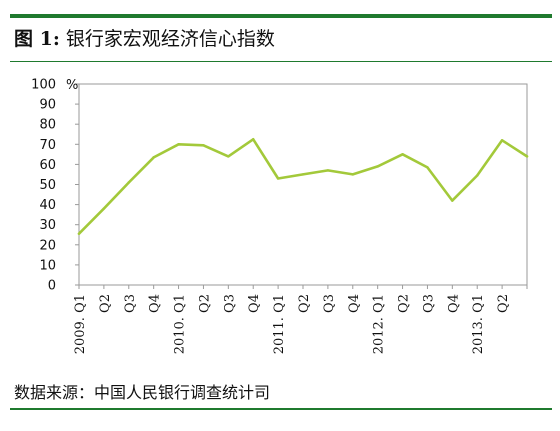 The height and width of the screenshot is (431, 560). Describe the element at coordinates (478, 324) in the screenshot. I see `x-tick-label: 2013. Q1` at that location.